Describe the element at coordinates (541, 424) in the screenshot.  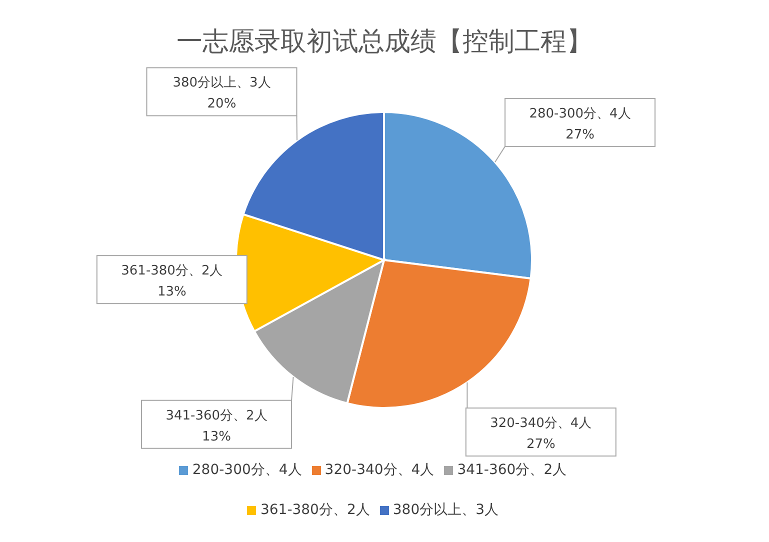
I see `slice-label: 320-340分、4人` at that location.